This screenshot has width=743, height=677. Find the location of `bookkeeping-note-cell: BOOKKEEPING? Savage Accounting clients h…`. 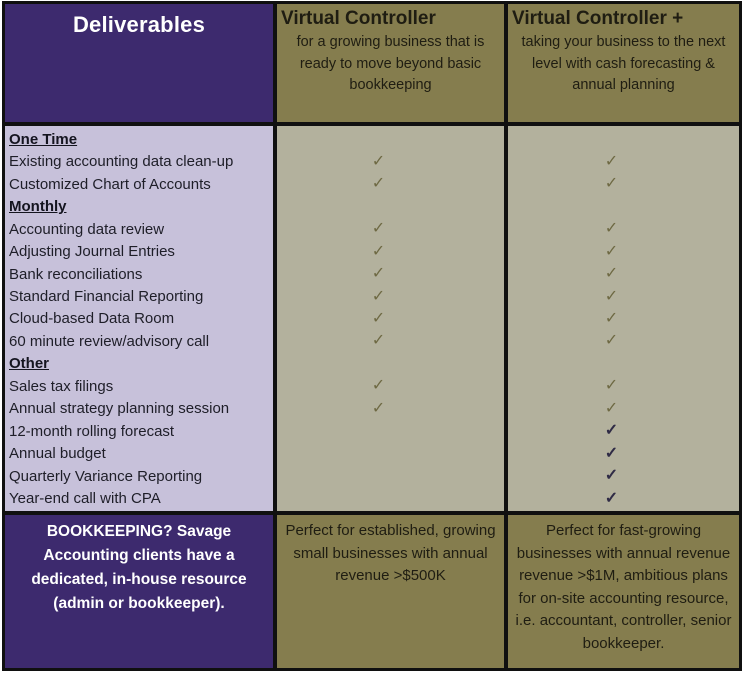

bookkeeping-note-cell: BOOKKEEPING? Savage Accounting clients h… is located at coordinates (139, 591).